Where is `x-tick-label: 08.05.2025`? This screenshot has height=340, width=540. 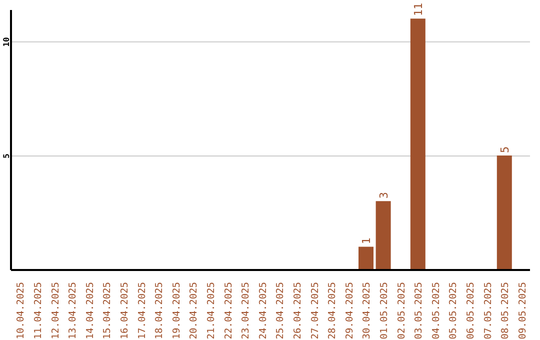 x-tick-label: 08.05.2025 is located at coordinates (506, 311).